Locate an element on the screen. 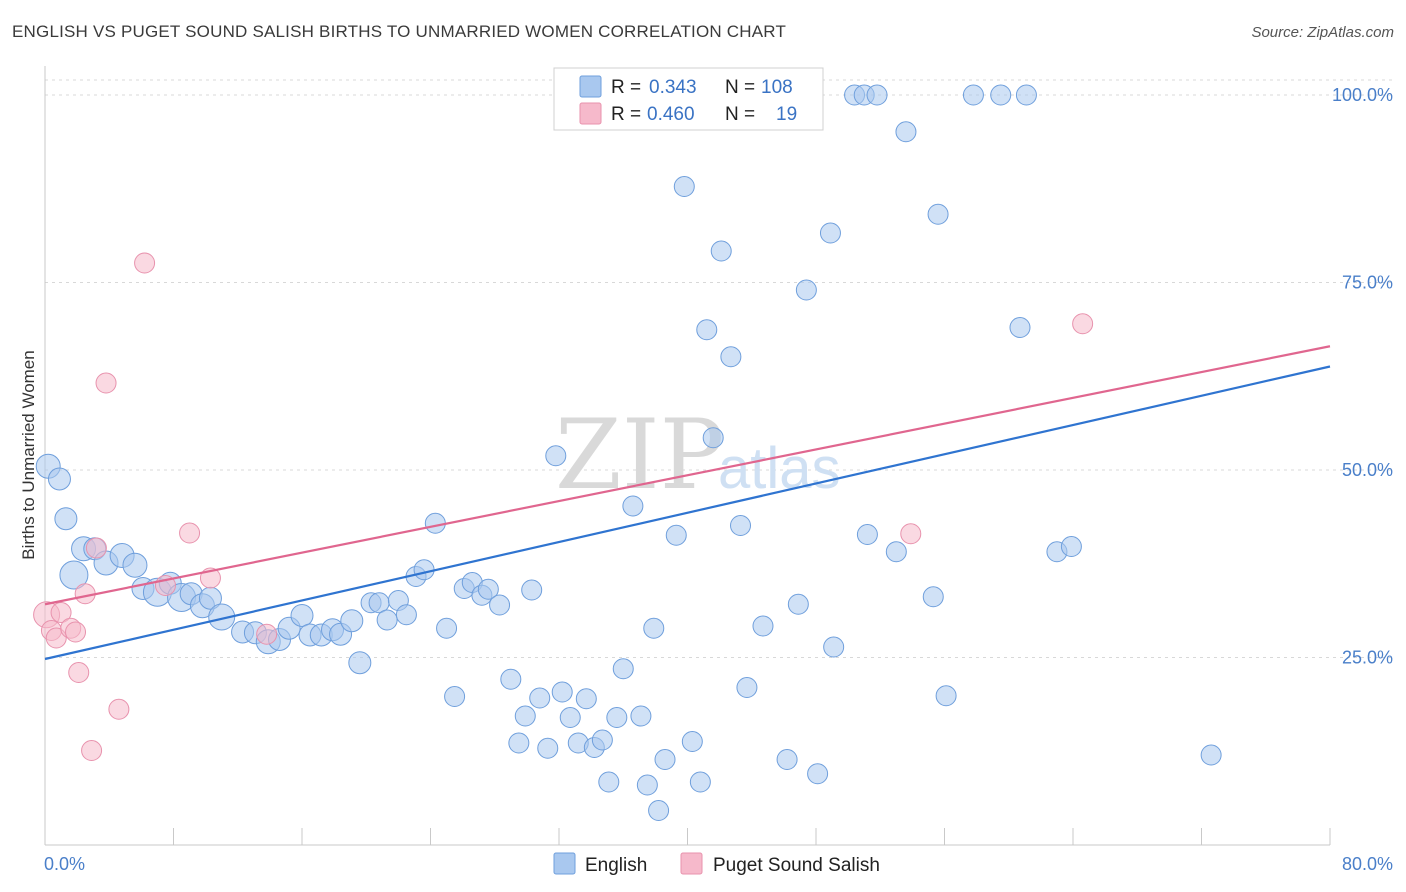 Image resolution: width=1406 pixels, height=892 pixels. bottom-legend-label-salish: Puget Sound Salish is located at coordinates (796, 865).